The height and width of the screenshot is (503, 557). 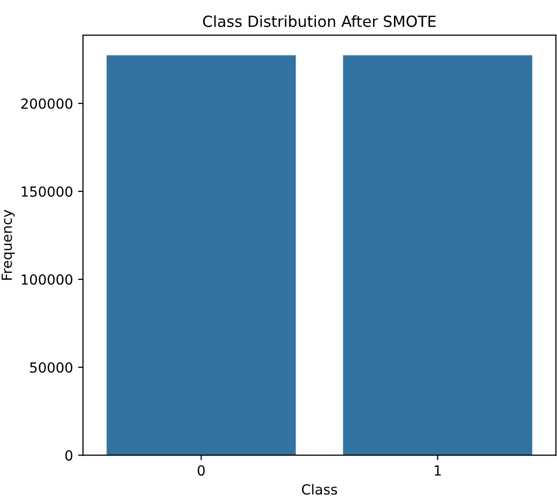 What do you see at coordinates (46, 103) in the screenshot?
I see `y-tick-label: 200000` at bounding box center [46, 103].